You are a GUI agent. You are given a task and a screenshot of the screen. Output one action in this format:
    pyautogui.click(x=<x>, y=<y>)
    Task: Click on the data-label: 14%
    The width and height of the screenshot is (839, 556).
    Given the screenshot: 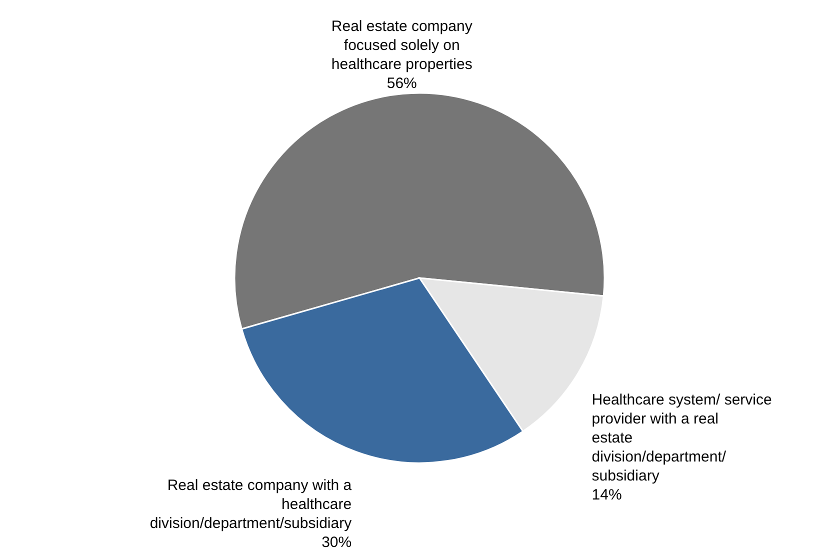 What is the action you would take?
    pyautogui.click(x=607, y=495)
    